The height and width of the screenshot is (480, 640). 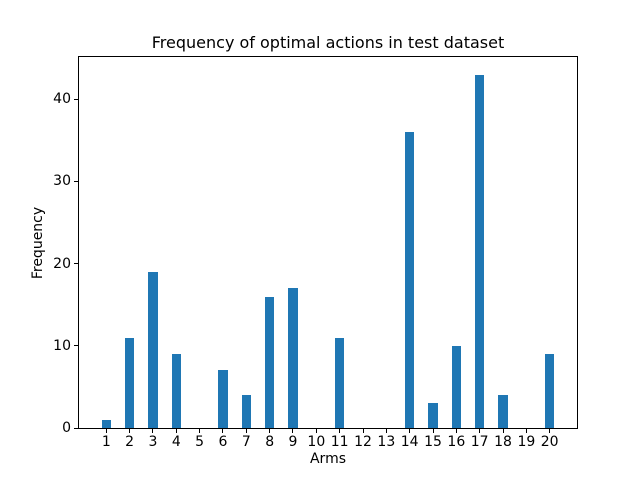 I want to click on x-tick-label: 3, so click(x=153, y=442).